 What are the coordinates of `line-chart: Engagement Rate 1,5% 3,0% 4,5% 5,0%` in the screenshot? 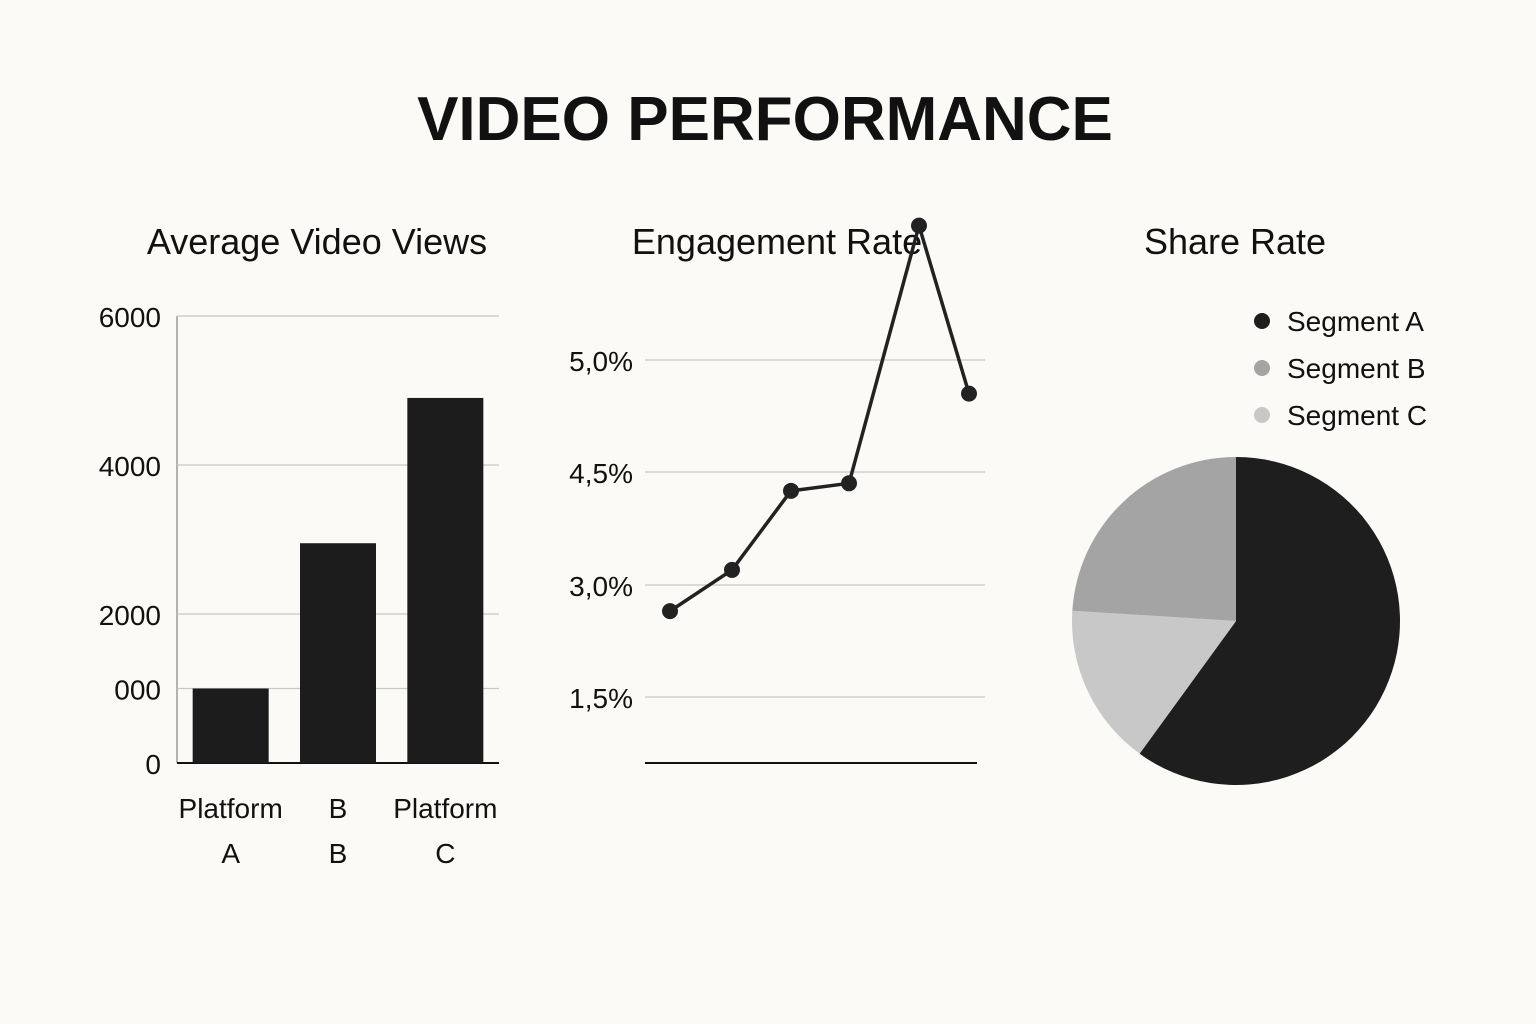 It's located at (777, 490).